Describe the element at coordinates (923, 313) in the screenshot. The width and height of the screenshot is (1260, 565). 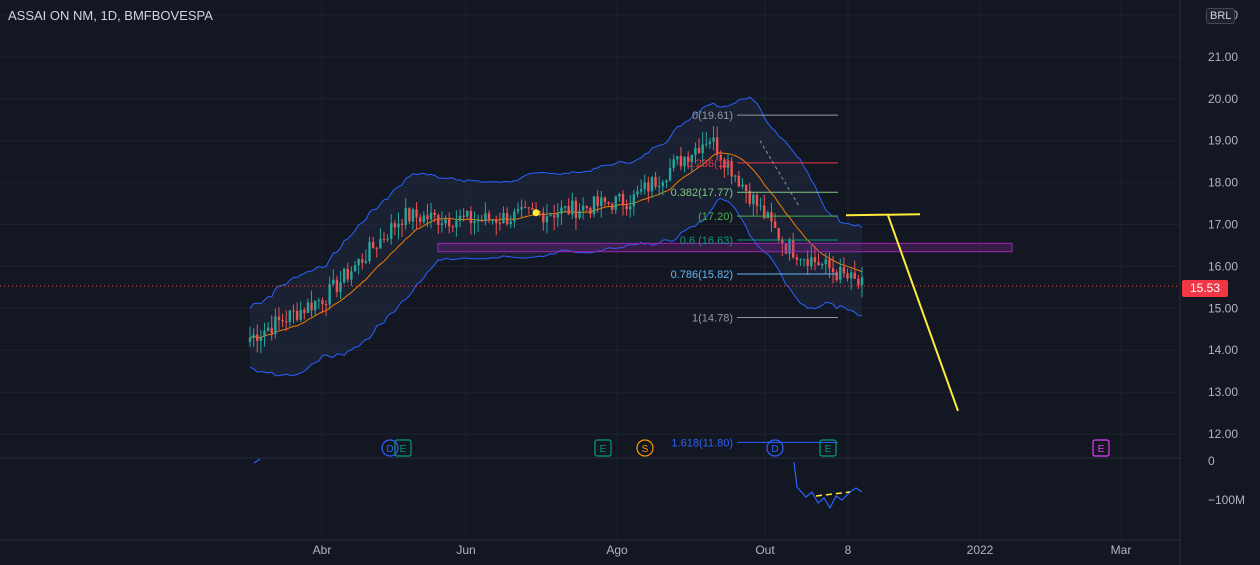
I see `projection-line` at that location.